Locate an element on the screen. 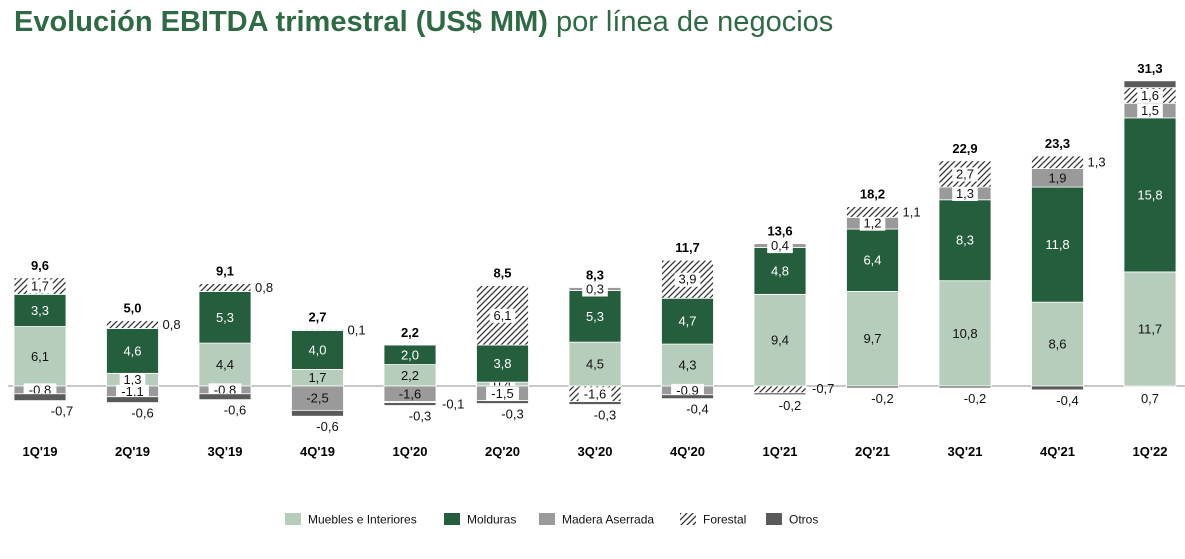  data-label-muebles-e-interiores: 6,1 is located at coordinates (40, 356).